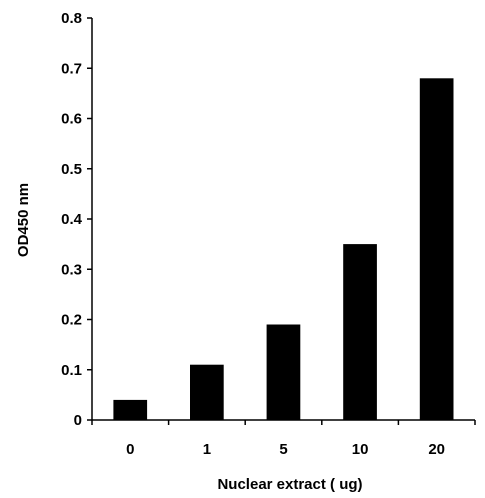  What do you see at coordinates (207, 449) in the screenshot?
I see `x-tick-label: 1` at bounding box center [207, 449].